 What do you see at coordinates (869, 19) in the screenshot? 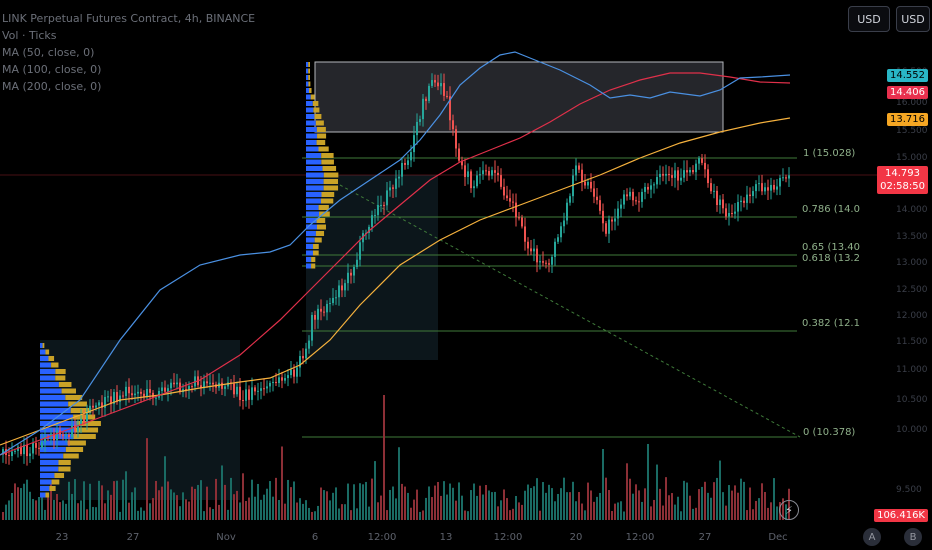
I see `currency-button-left: USD` at bounding box center [869, 19].